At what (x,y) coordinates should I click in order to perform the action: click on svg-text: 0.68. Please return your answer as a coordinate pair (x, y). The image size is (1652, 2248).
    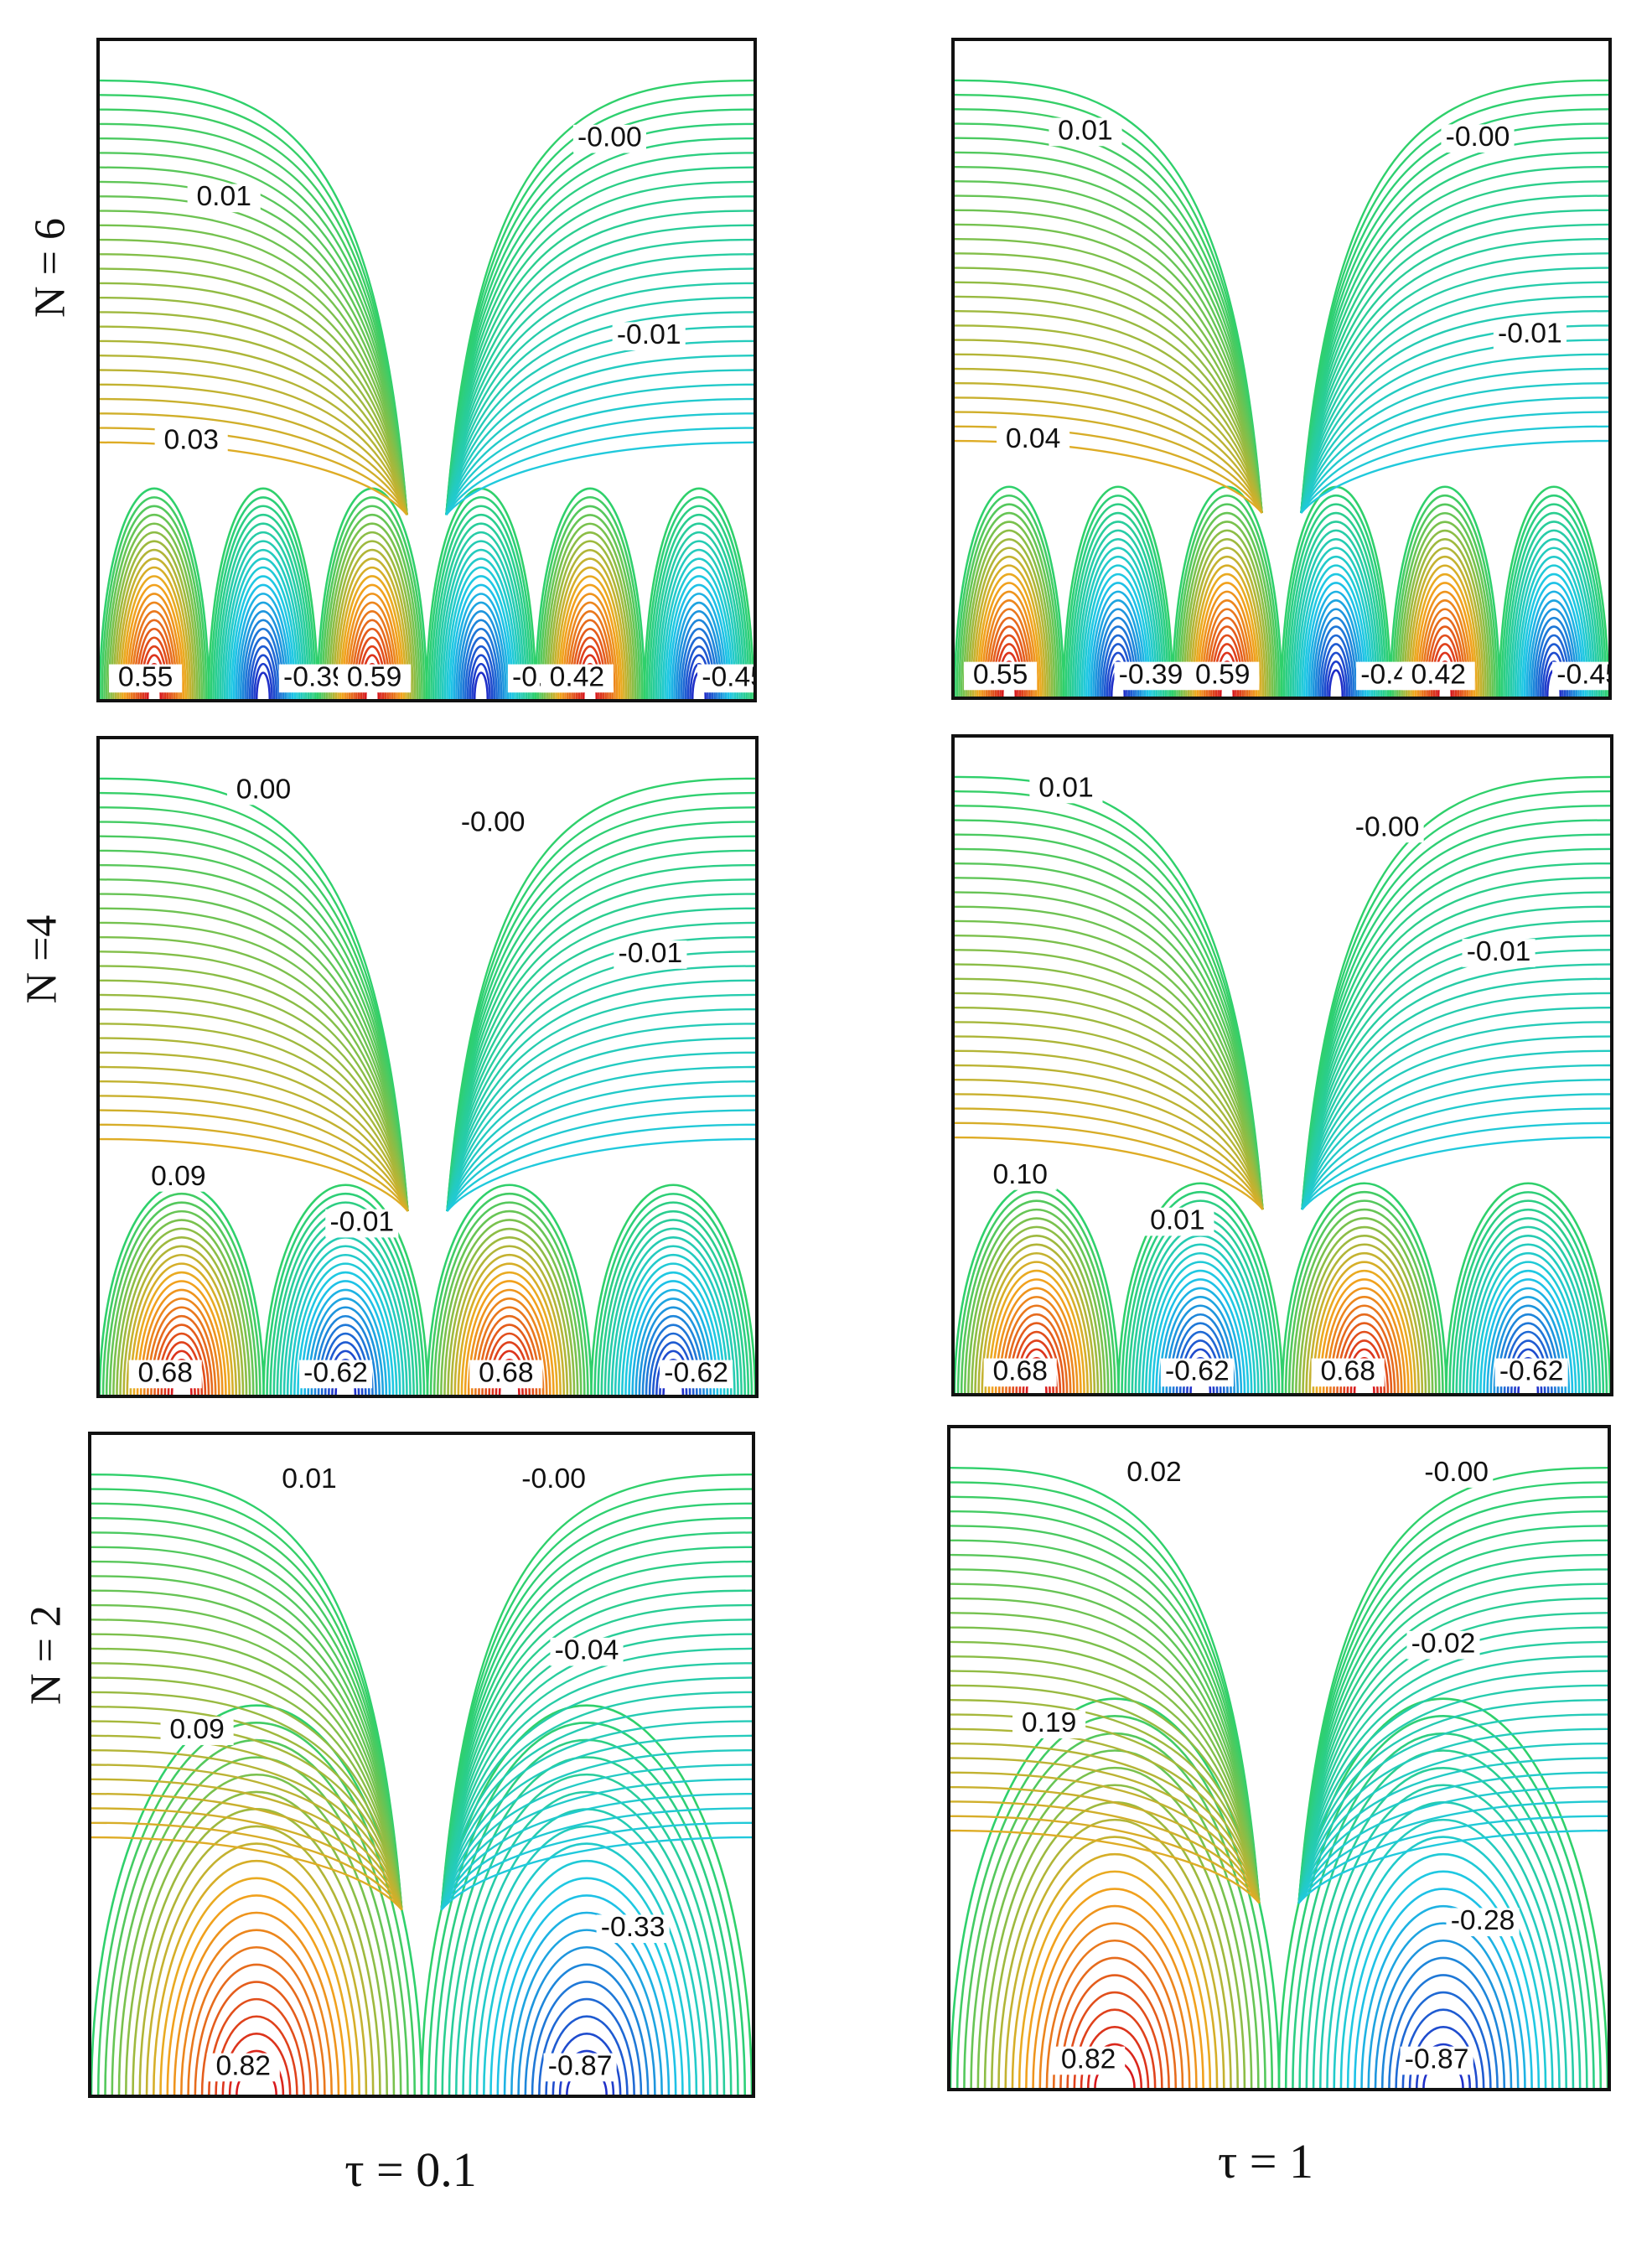
    Looking at the image, I should click on (1347, 1370).